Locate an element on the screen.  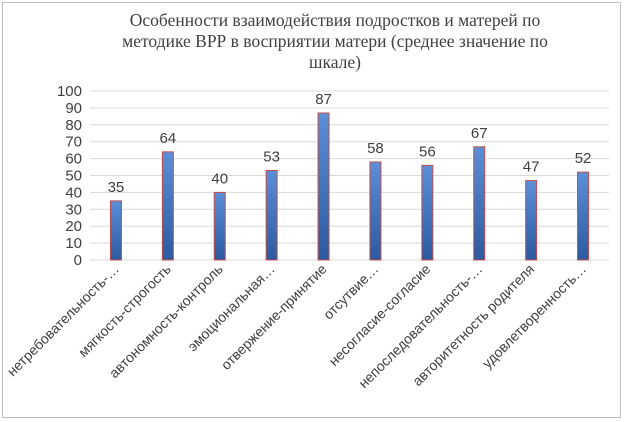
data-label: 56 is located at coordinates (427, 151).